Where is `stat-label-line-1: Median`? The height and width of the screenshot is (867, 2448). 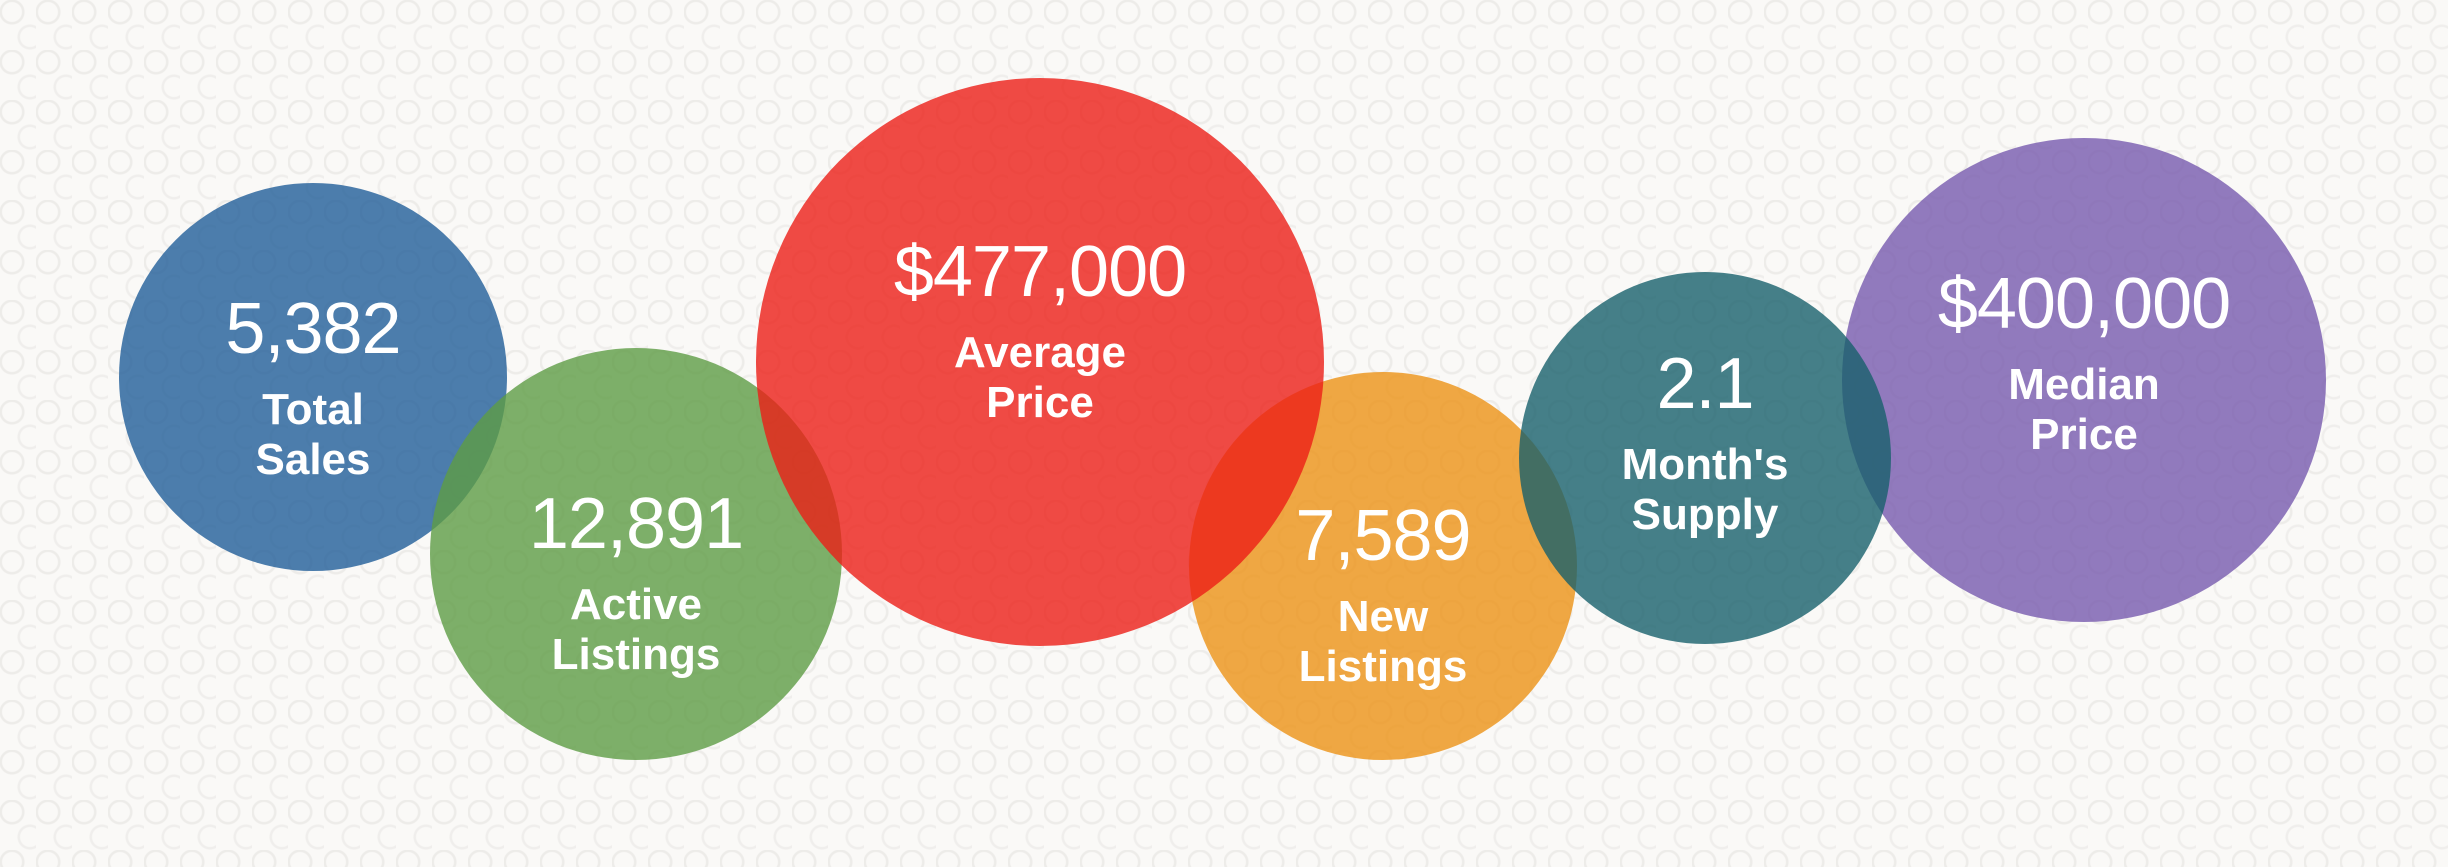 stat-label-line-1: Median is located at coordinates (2084, 384).